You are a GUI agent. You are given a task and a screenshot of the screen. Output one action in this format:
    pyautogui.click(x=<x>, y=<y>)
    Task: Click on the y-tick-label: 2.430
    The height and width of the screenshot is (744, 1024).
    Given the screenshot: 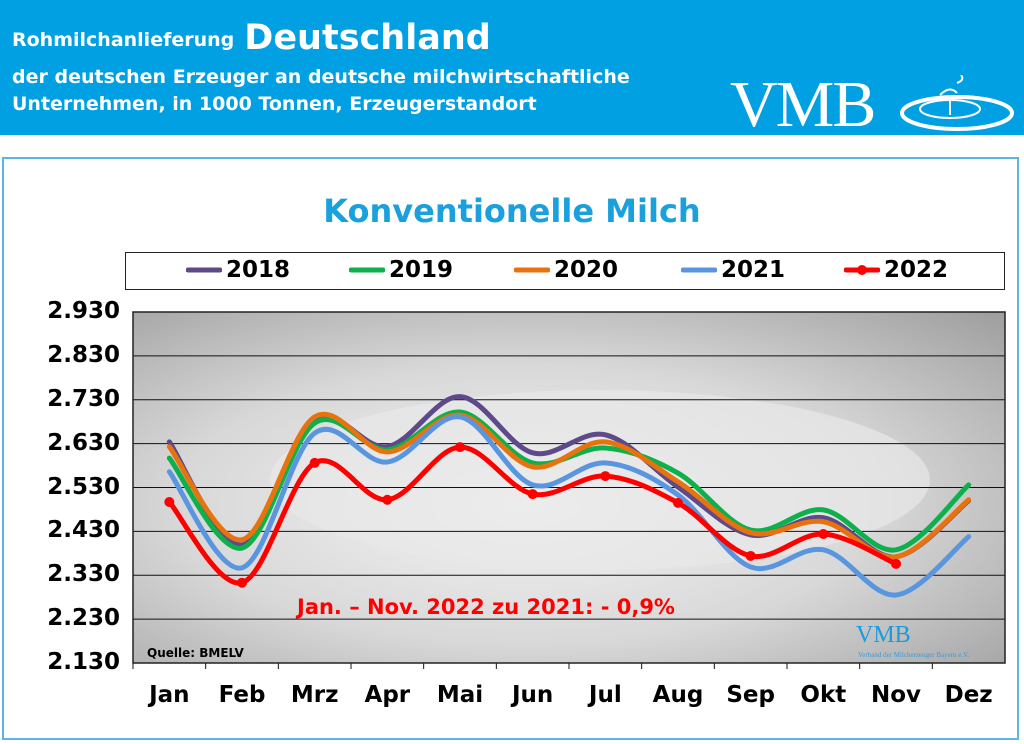 What is the action you would take?
    pyautogui.click(x=83, y=530)
    